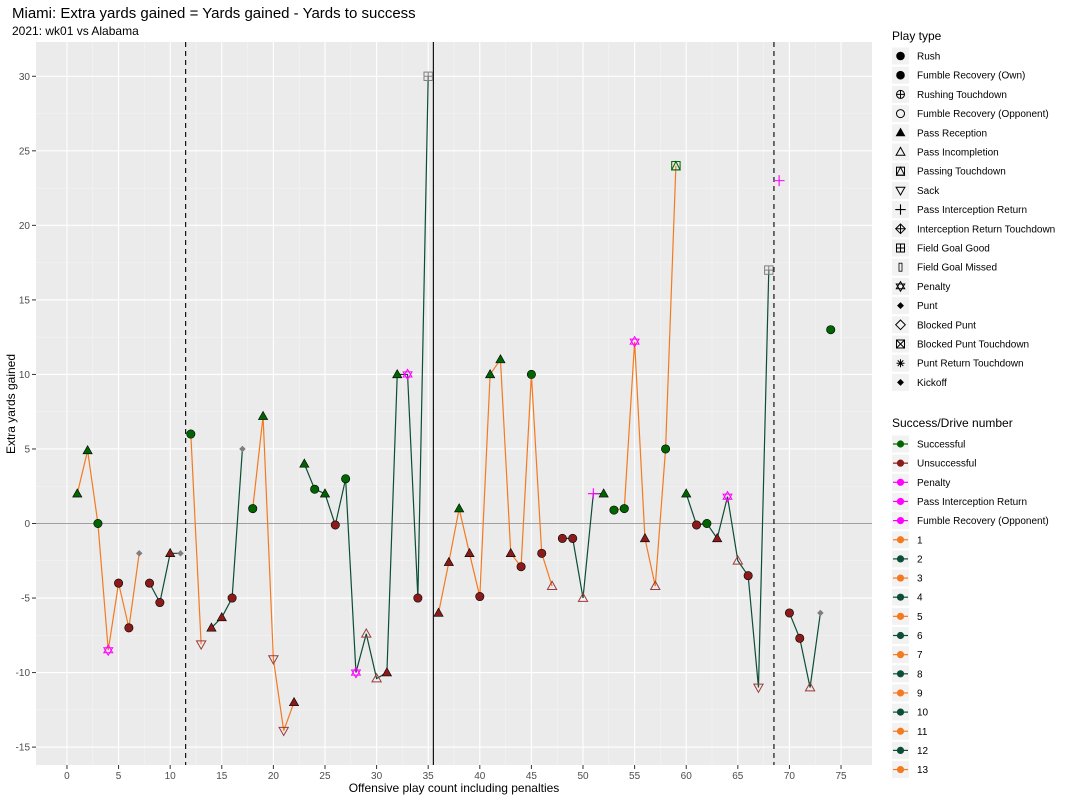 This screenshot has height=800, width=1067. I want to click on legend-play-type-label: Fumble Recovery (Own), so click(971, 76).